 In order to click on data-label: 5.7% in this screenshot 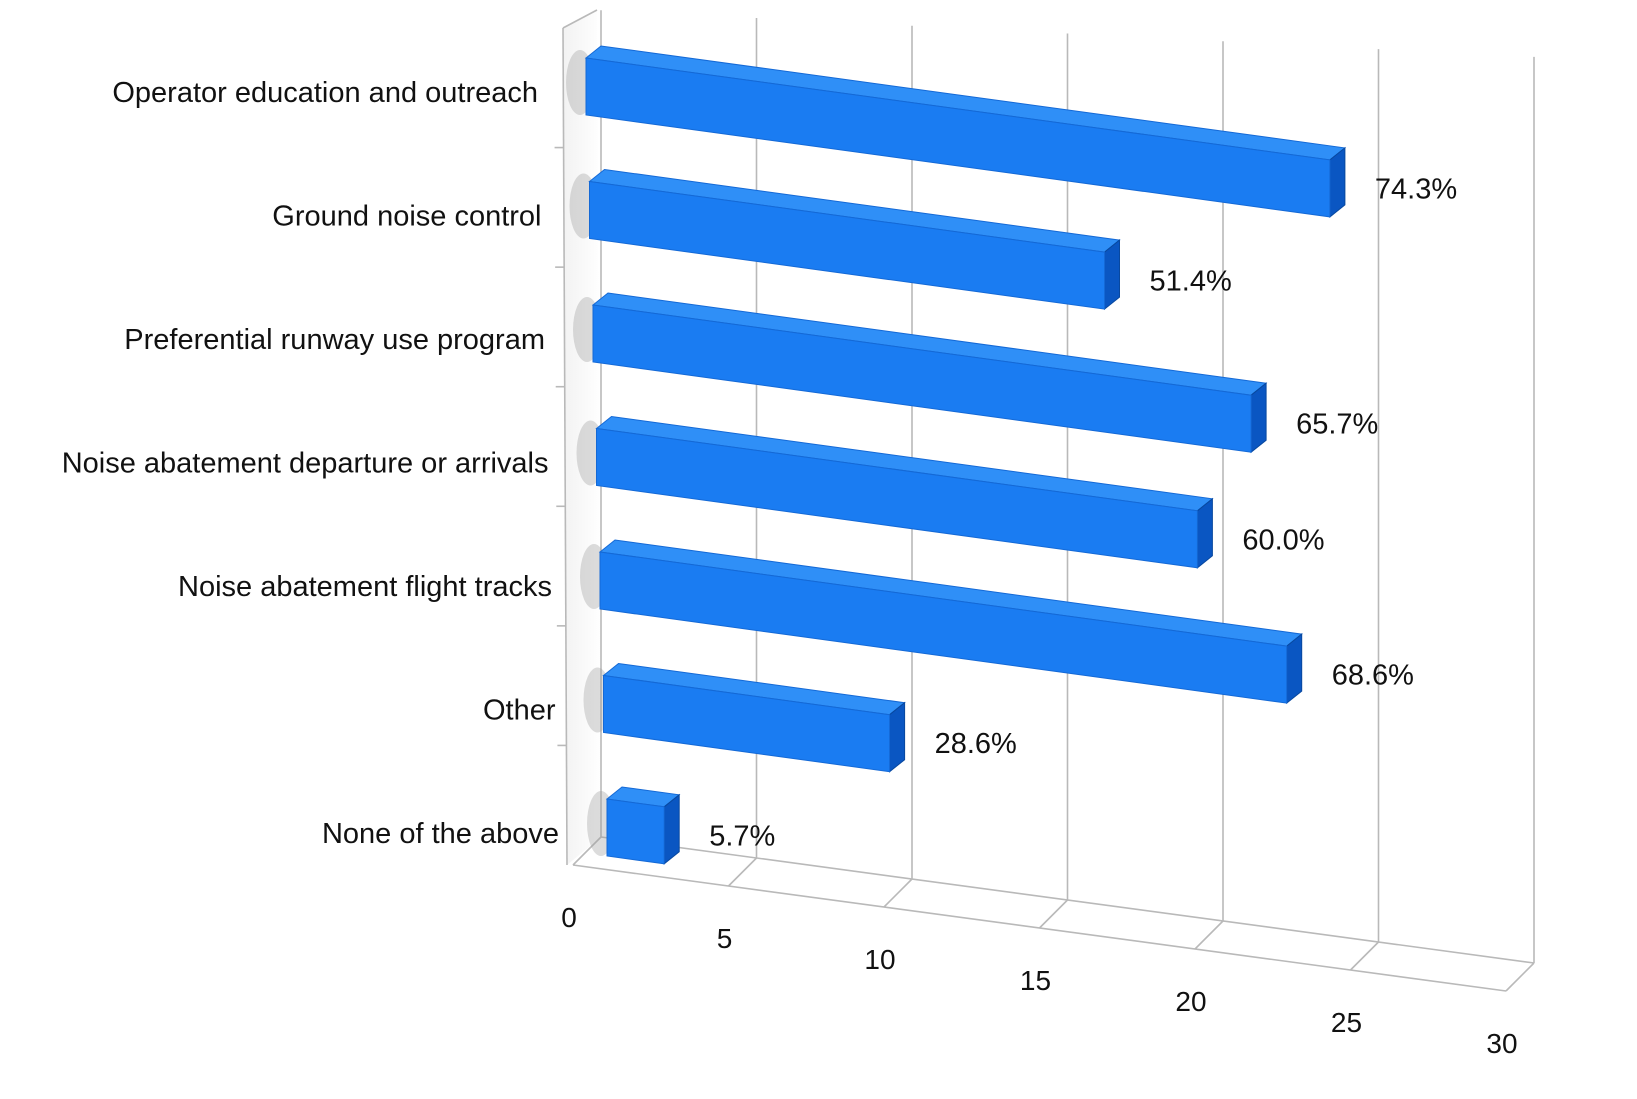, I will do `click(742, 836)`.